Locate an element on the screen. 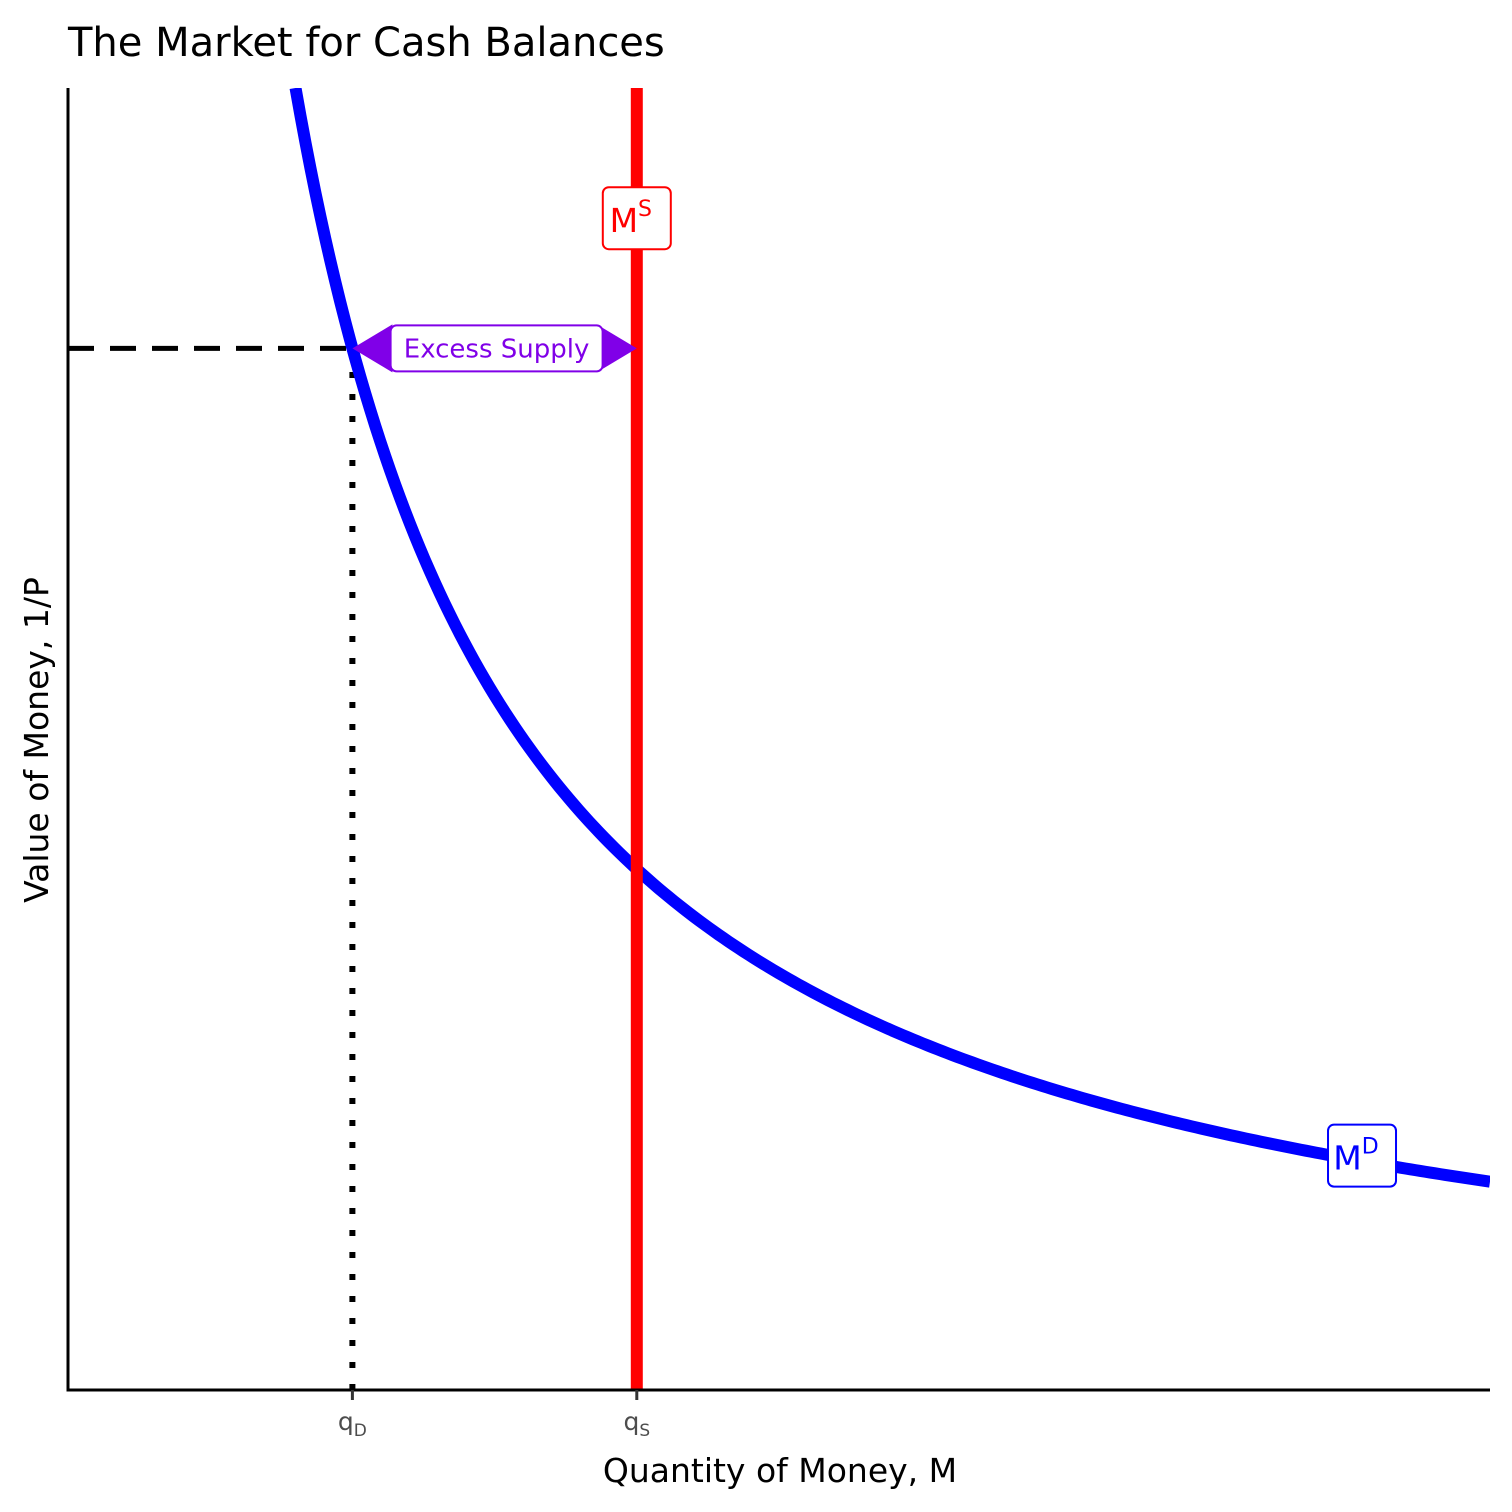  supply-line-label: MS is located at coordinates (631, 218).